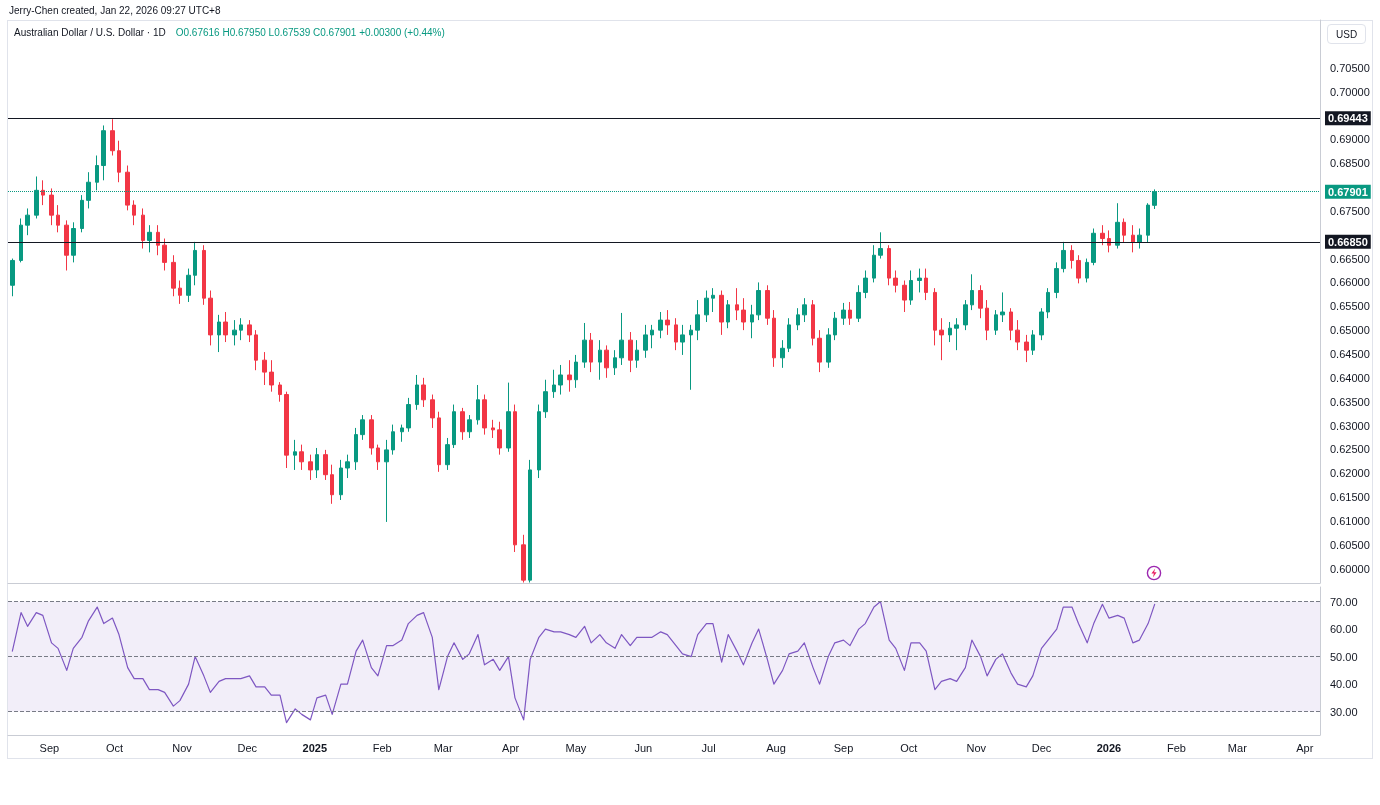 Image resolution: width=1380 pixels, height=805 pixels. What do you see at coordinates (315, 747) in the screenshot?
I see `x-tick-label: 2025` at bounding box center [315, 747].